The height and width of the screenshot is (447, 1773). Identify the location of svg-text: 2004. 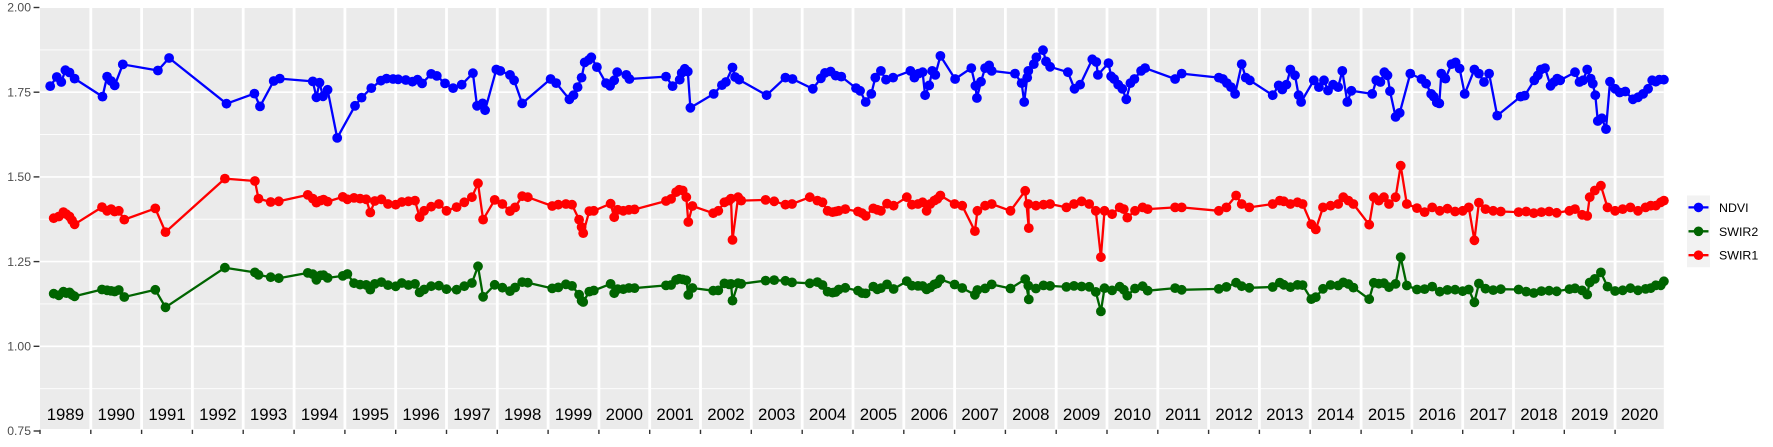
(827, 414).